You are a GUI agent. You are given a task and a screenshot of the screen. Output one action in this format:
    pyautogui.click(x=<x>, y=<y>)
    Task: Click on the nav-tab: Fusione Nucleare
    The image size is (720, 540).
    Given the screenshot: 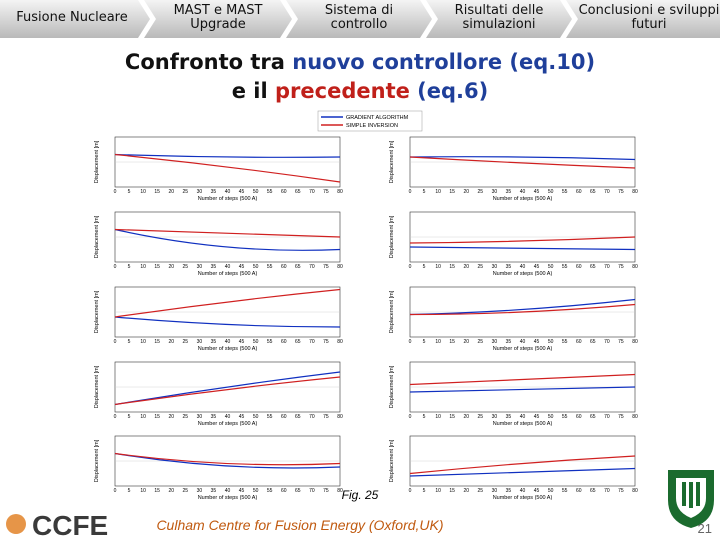 What is the action you would take?
    pyautogui.click(x=72, y=17)
    